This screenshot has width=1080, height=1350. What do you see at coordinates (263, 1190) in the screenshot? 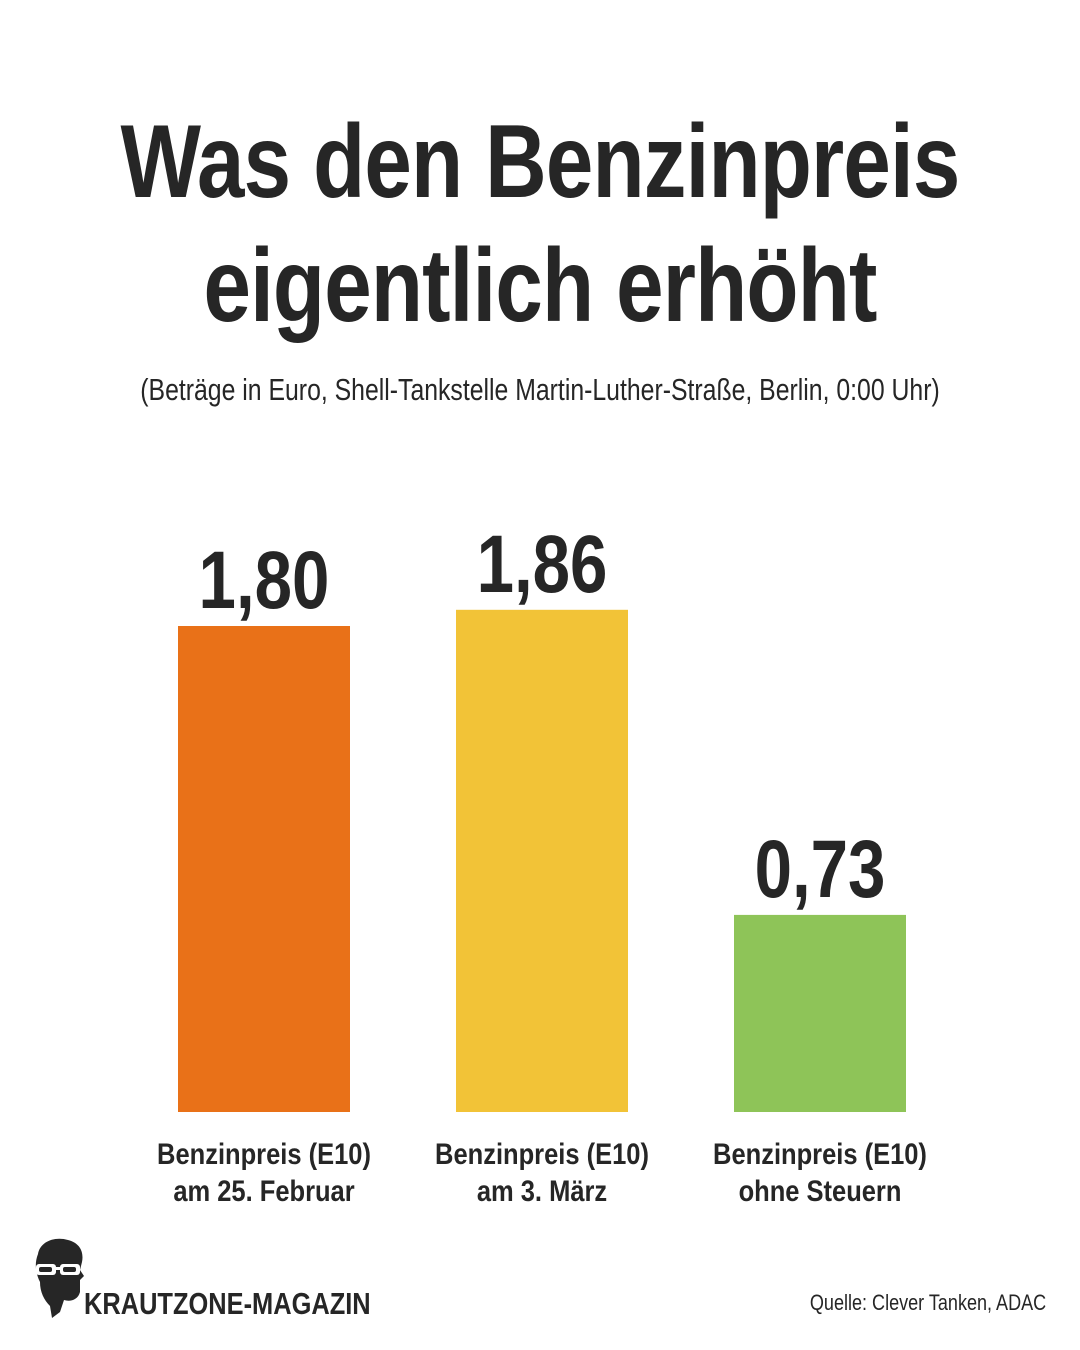
I see `category-label-1-line-2: am 25. Februar` at bounding box center [263, 1190].